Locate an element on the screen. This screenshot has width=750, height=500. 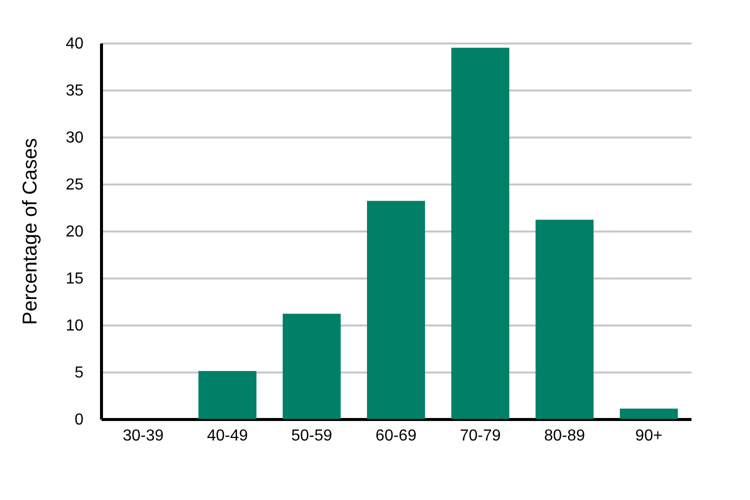
x-tick-label: 60-69 is located at coordinates (396, 436).